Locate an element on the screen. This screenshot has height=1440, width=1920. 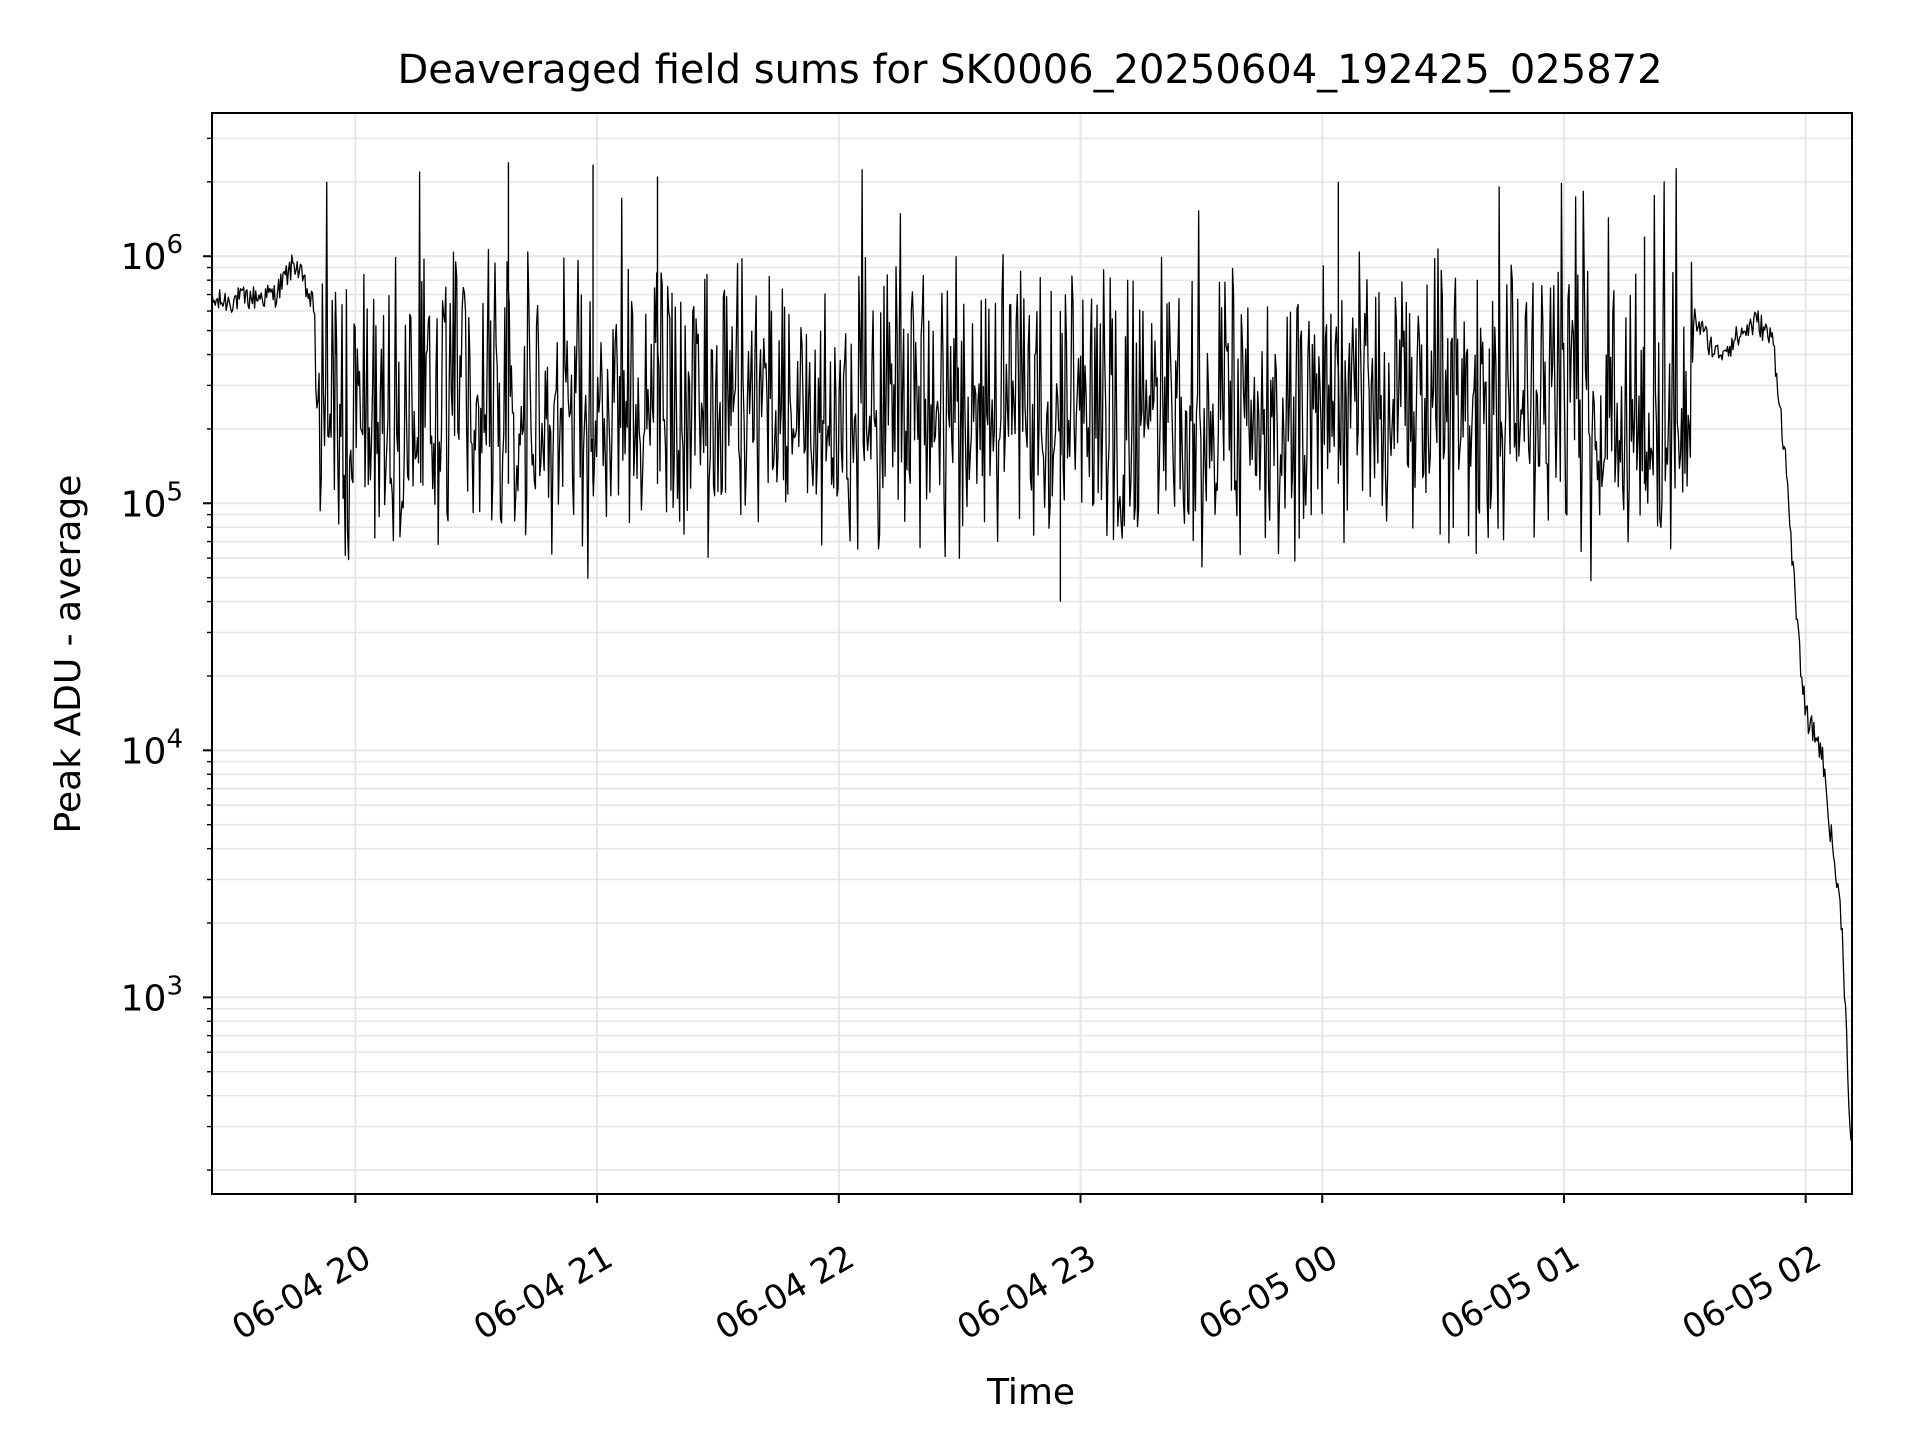
y-axis-label: Peak ADU - average is located at coordinates (68, 654).